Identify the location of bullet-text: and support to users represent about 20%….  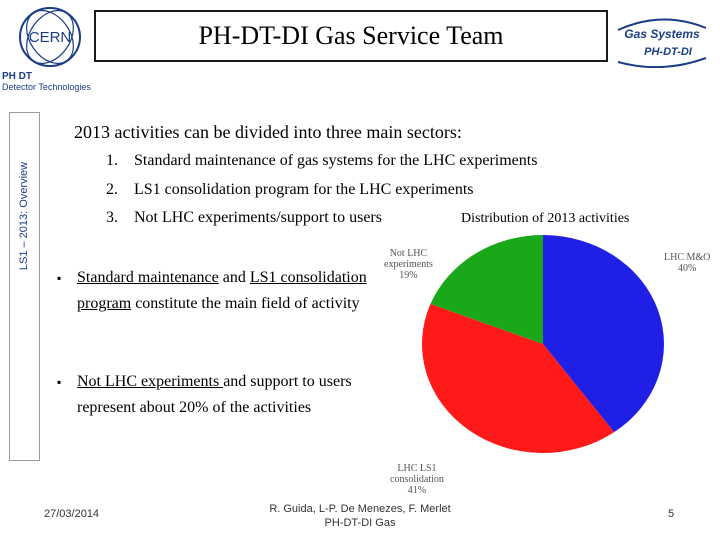
(214, 394).